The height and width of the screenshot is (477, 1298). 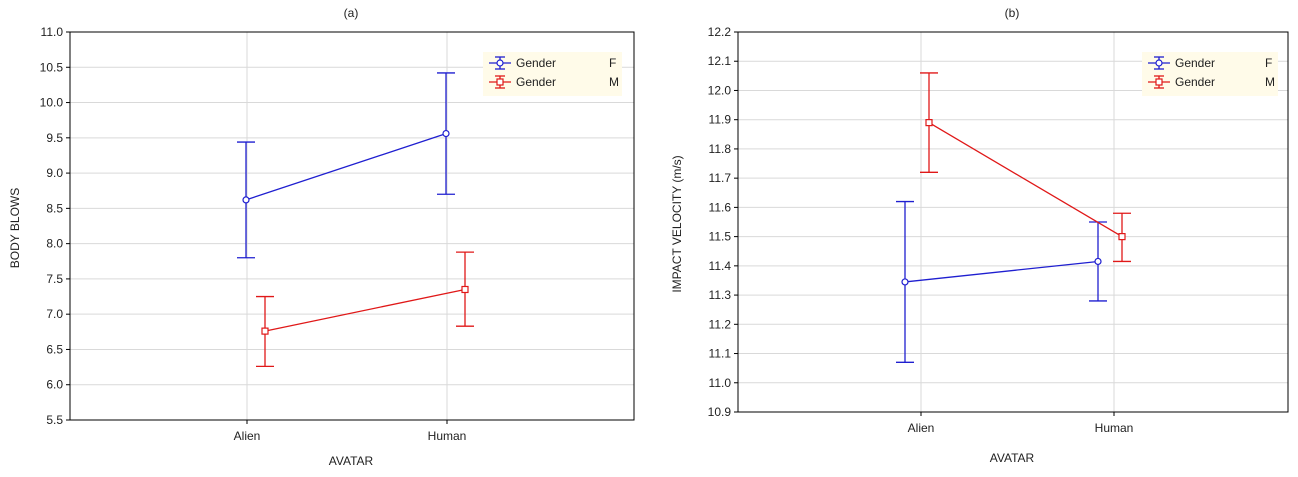 What do you see at coordinates (54, 349) in the screenshot?
I see `chart-a-y-tick-label: 6.5` at bounding box center [54, 349].